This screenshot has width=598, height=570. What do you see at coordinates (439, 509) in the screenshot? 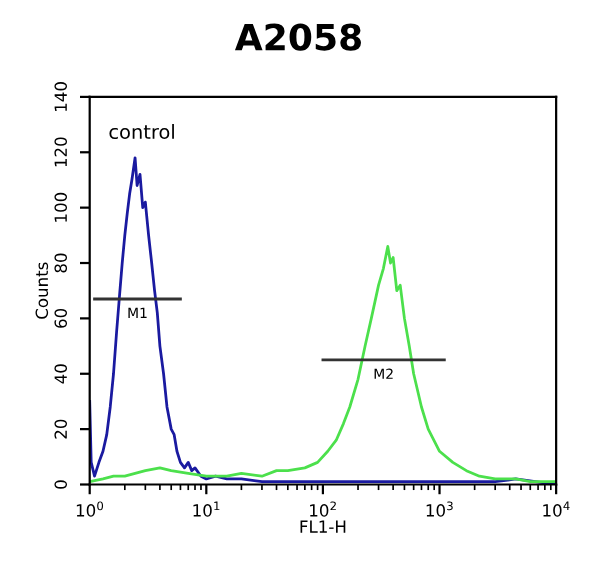
I see `x-tick-label: 10$^{3}$` at bounding box center [439, 509].